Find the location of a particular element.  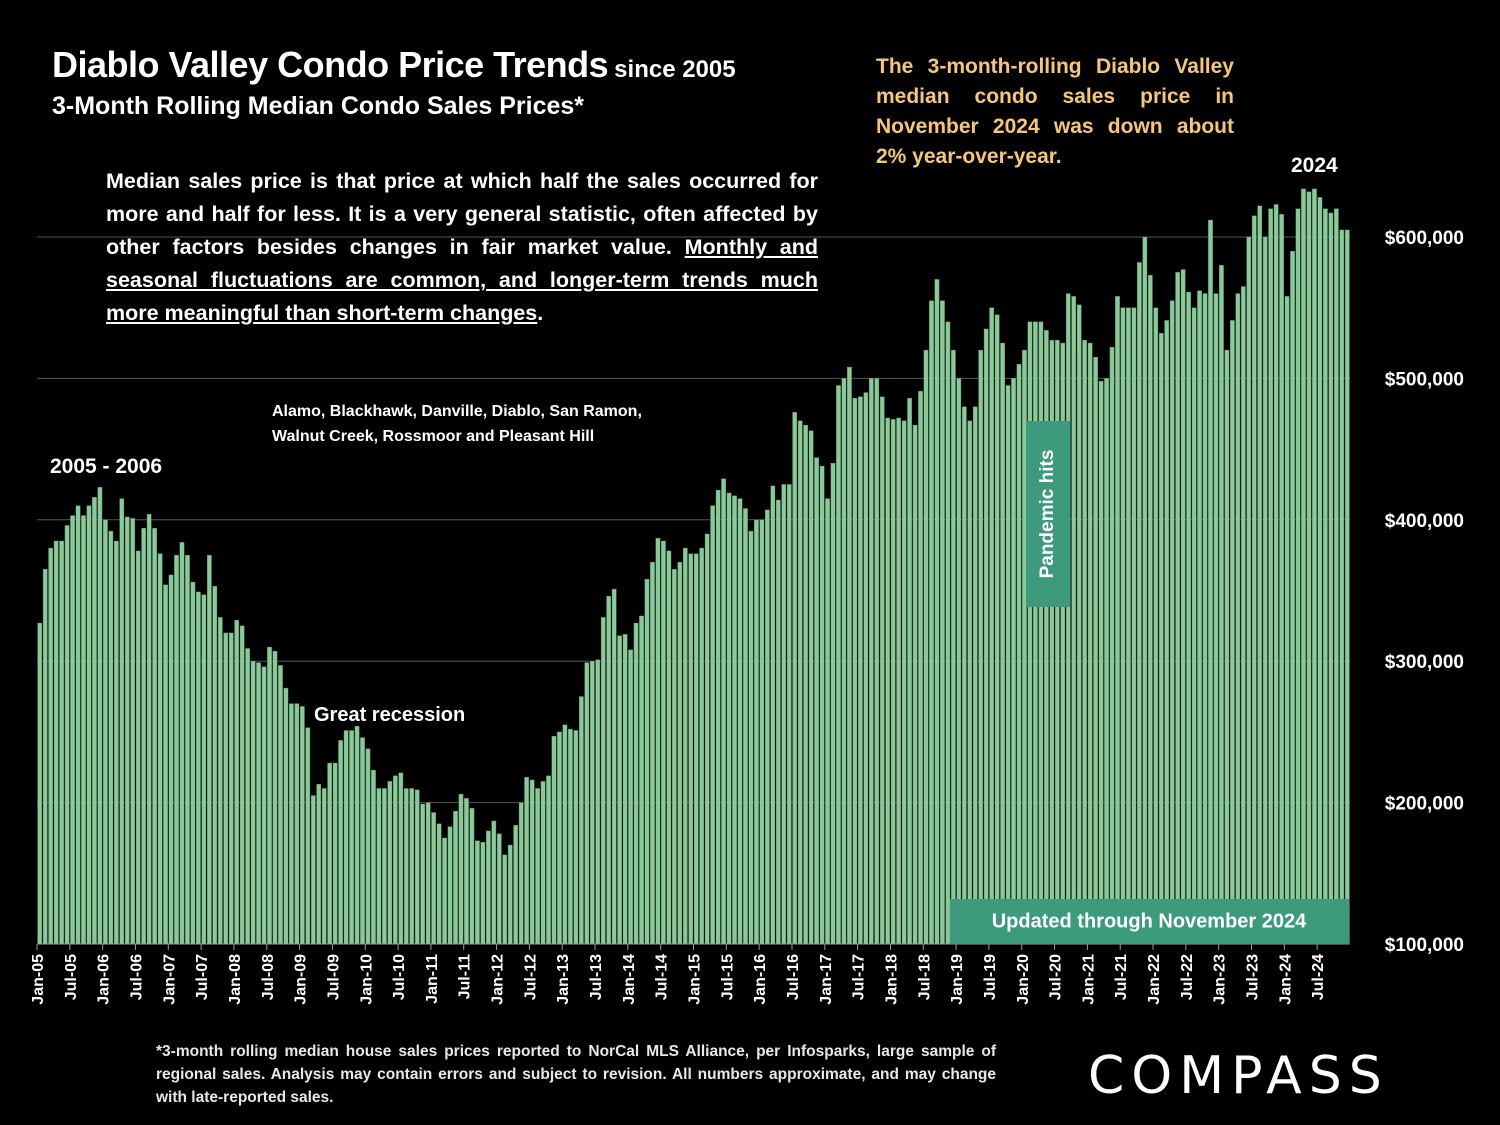

updated-label-box is located at coordinates (1149, 921).